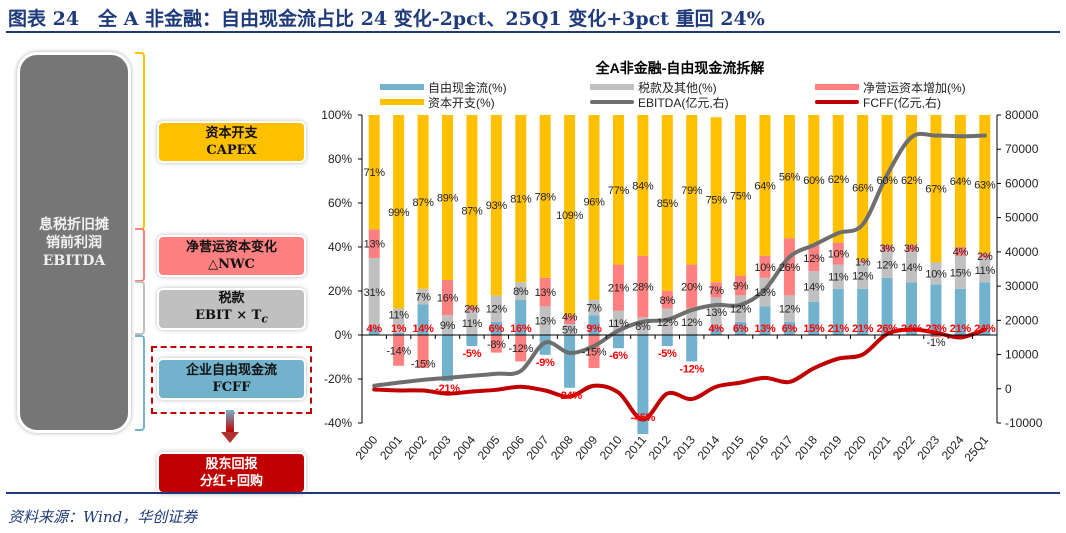 This screenshot has width=1066, height=533. I want to click on bar-2-2009, so click(594, 351).